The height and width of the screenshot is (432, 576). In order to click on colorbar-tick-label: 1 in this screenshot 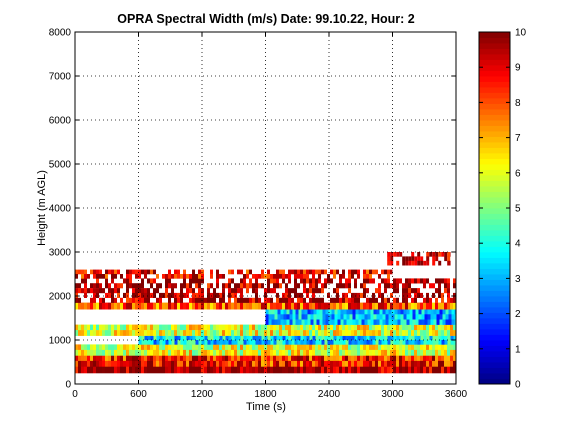, I will do `click(518, 349)`.